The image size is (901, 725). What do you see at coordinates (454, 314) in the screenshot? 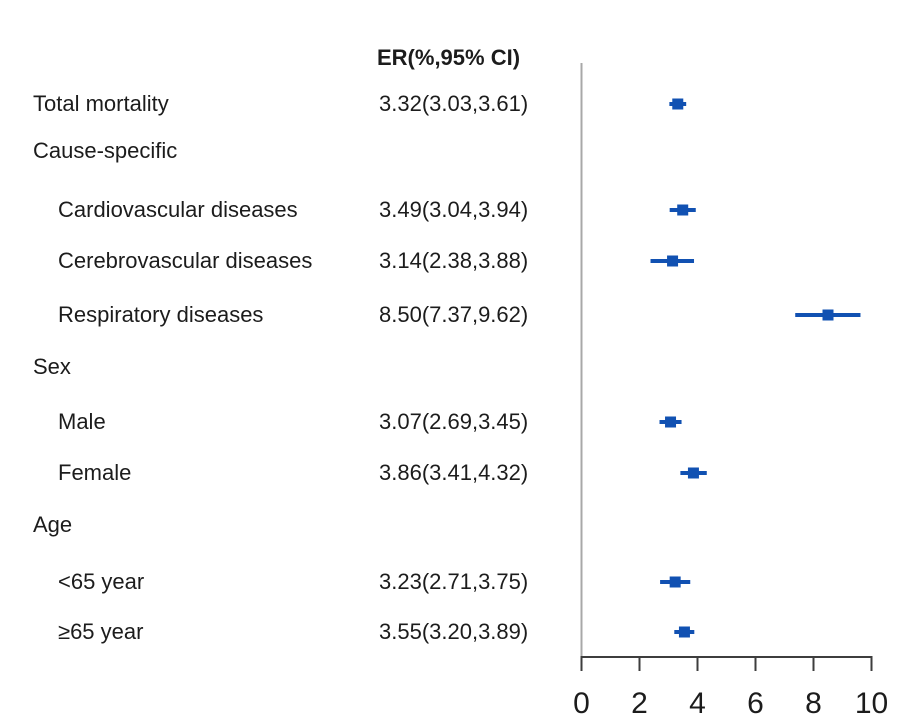
I see `er-value: 8.50(7.37,9.62)` at bounding box center [454, 314].